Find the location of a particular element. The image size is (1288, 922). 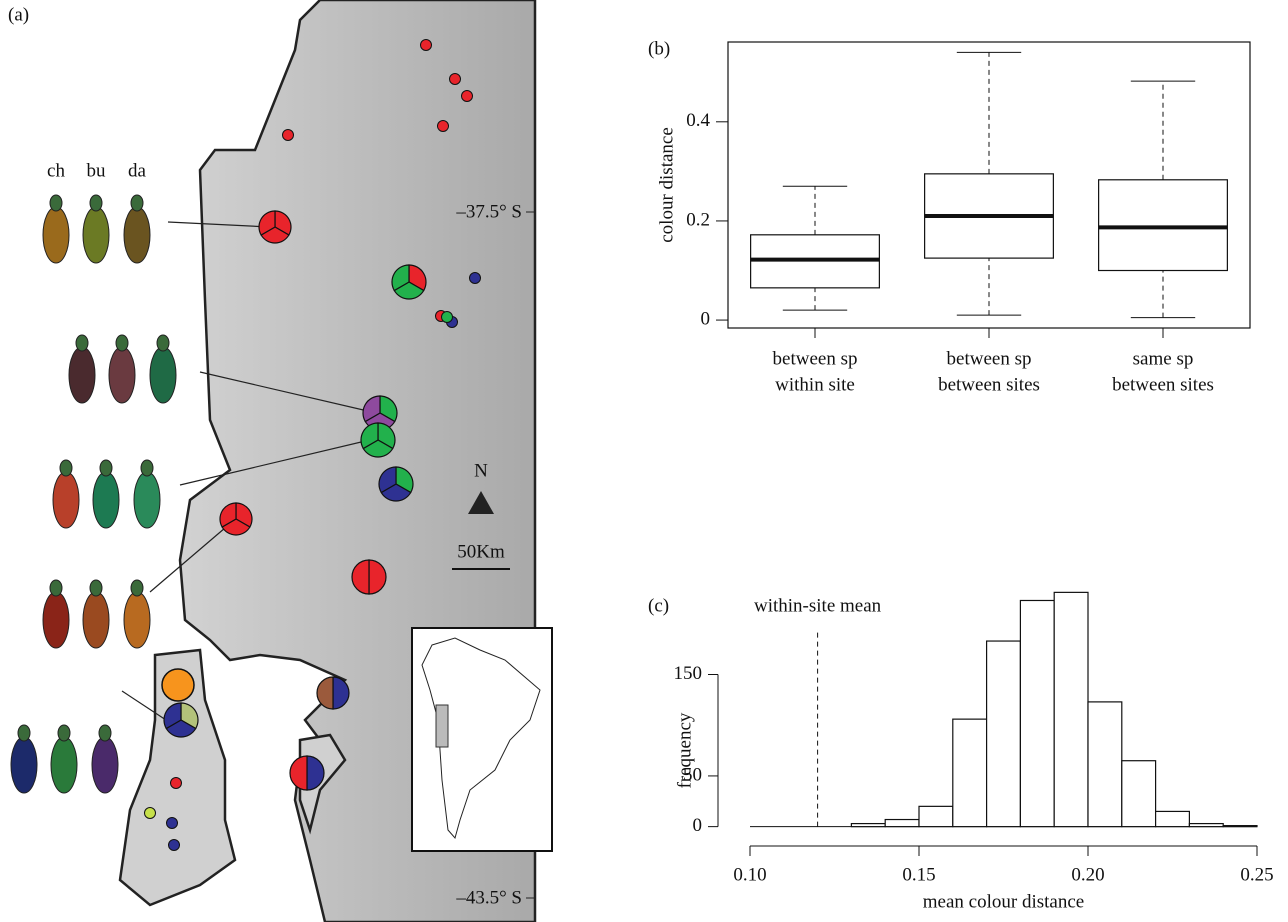

x-tick-label: 0.25 is located at coordinates (1256, 874).